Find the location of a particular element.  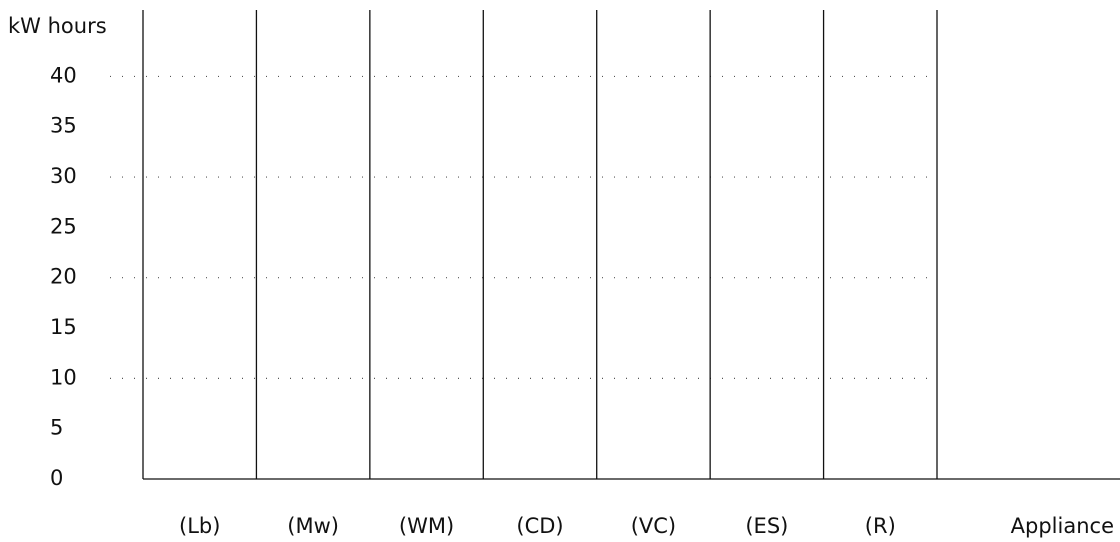

x-tick-label: (WM) is located at coordinates (426, 526).